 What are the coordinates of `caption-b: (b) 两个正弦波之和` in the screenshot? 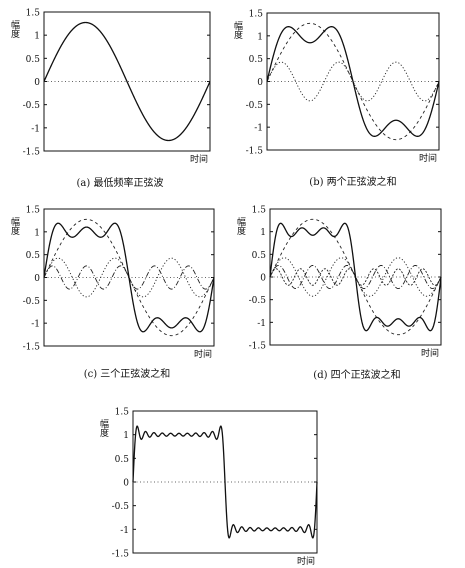 It's located at (352, 181).